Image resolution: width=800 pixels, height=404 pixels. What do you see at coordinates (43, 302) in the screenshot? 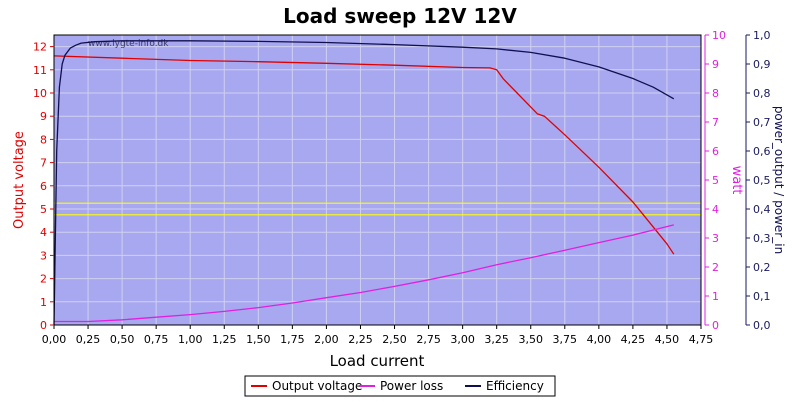
I see `left-tick-label: 1` at bounding box center [43, 302].